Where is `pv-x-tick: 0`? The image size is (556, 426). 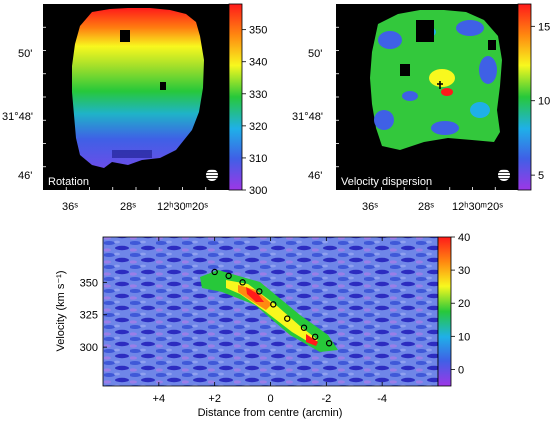
pv-x-tick: 0 is located at coordinates (270, 399).